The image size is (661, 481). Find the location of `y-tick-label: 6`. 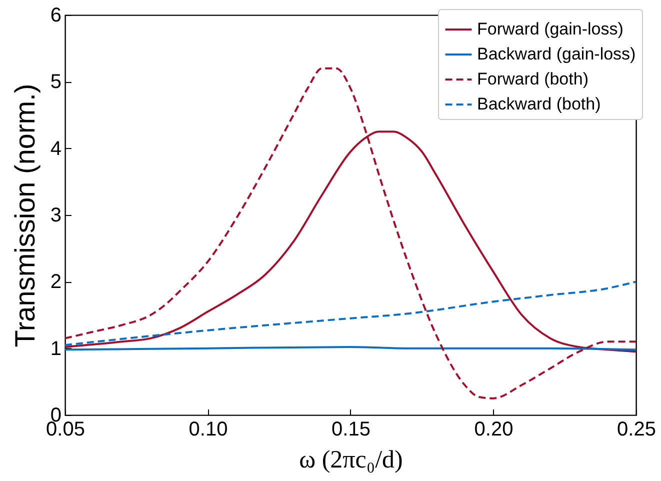

y-tick-label: 6 is located at coordinates (56, 15).